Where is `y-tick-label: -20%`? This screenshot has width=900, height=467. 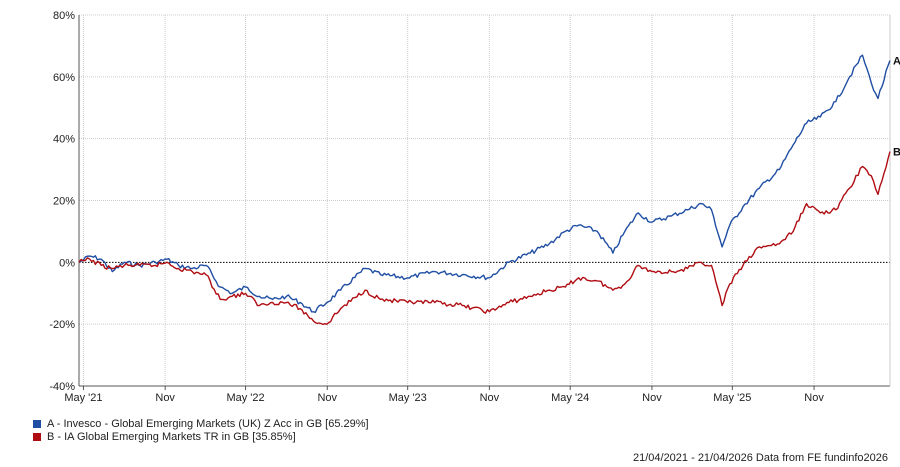
y-tick-label: -20% is located at coordinates (62, 325).